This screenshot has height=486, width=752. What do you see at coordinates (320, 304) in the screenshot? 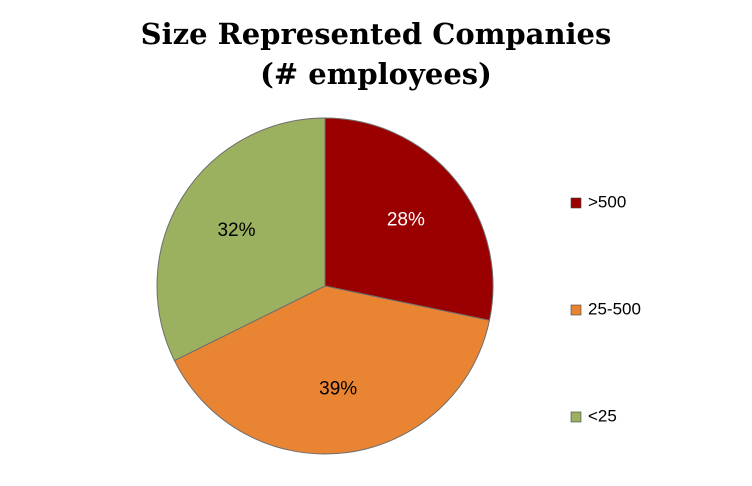
I see `pie-slice-labels: 28% 39% 32%` at bounding box center [320, 304].